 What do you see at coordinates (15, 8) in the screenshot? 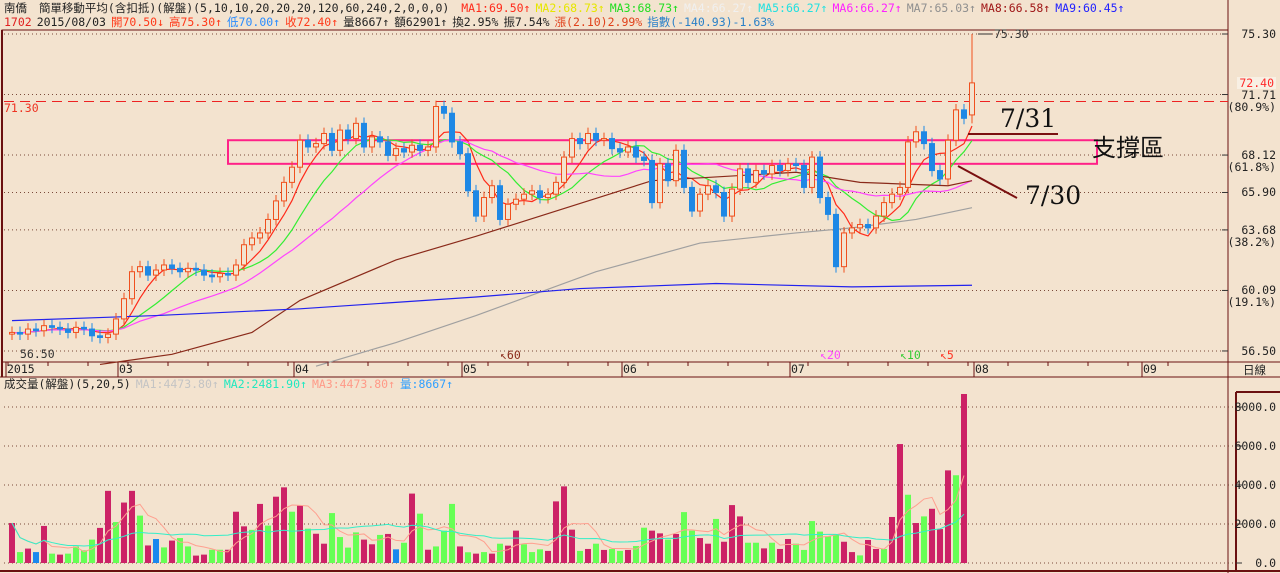
I see `stock-name: 南僑` at bounding box center [15, 8].